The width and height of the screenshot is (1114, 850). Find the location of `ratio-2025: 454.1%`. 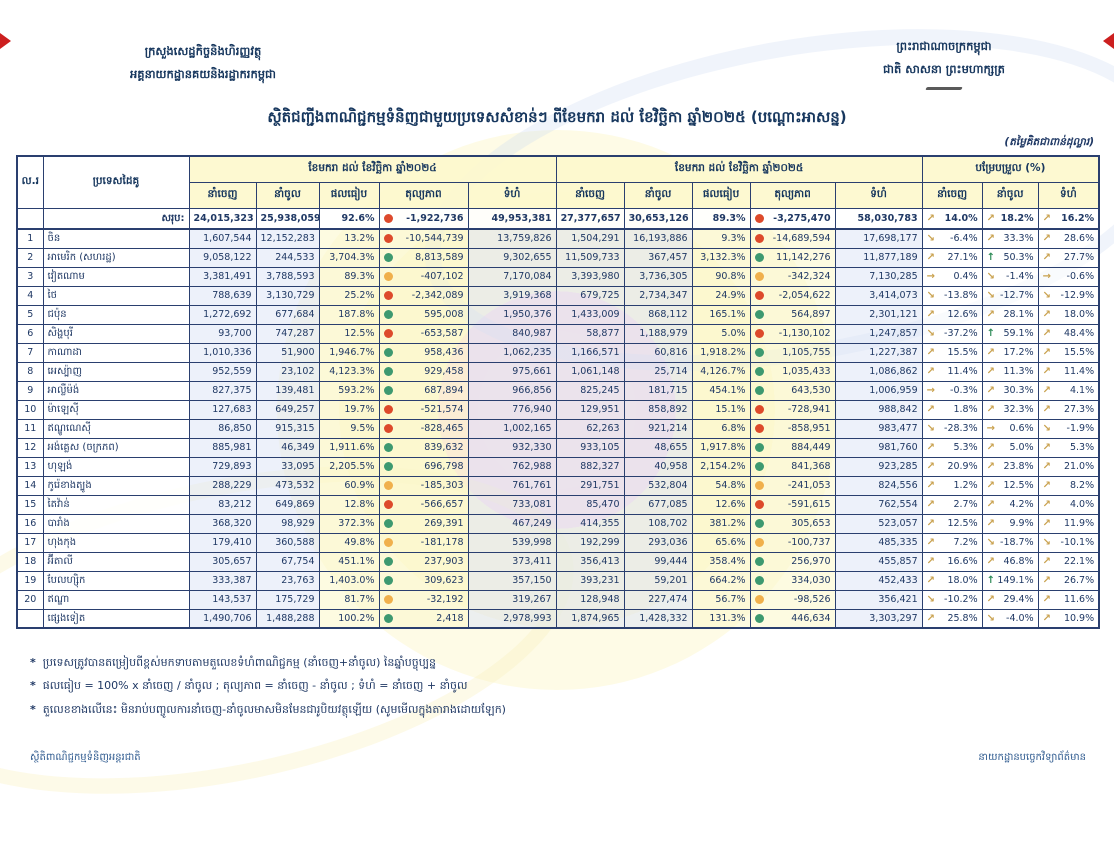

ratio-2025: 454.1% is located at coordinates (721, 390).